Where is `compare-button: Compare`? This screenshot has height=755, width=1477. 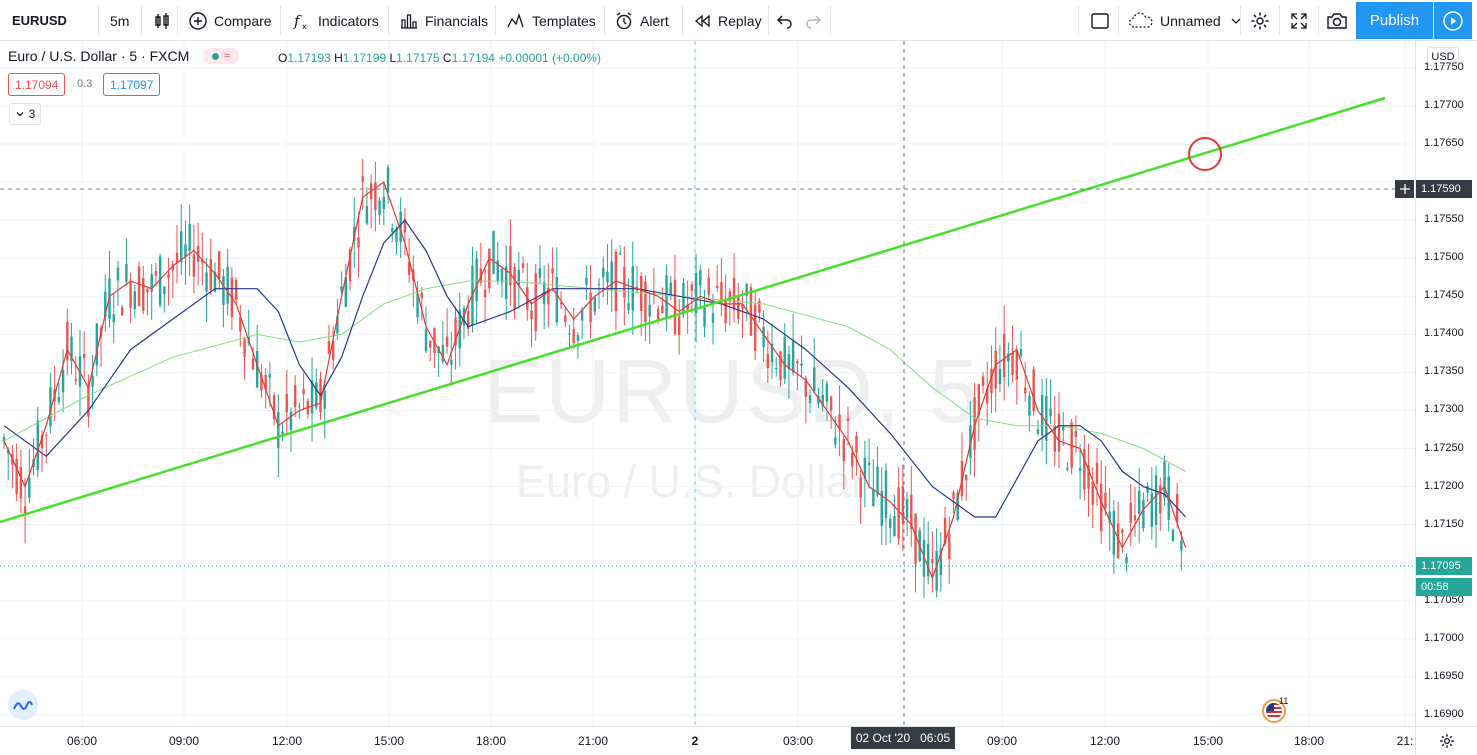
compare-button: Compare is located at coordinates (230, 20).